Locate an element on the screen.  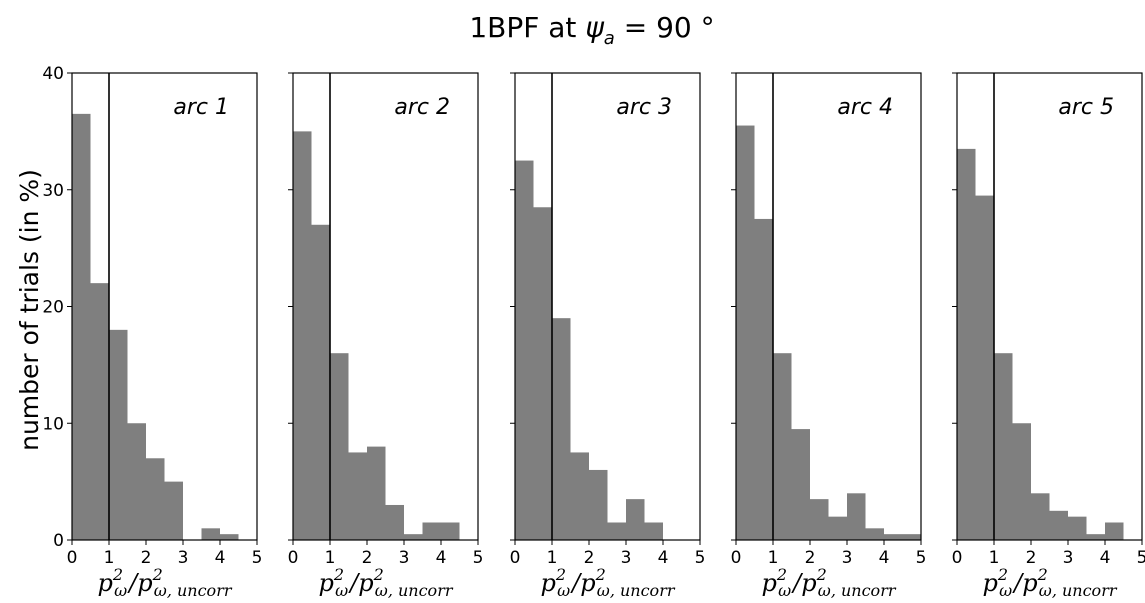
panel-arc-5: 0 1 2 3 4 5 arc 5 p2 ω/p2 ω, uncorr is located at coordinates (1048, 336).